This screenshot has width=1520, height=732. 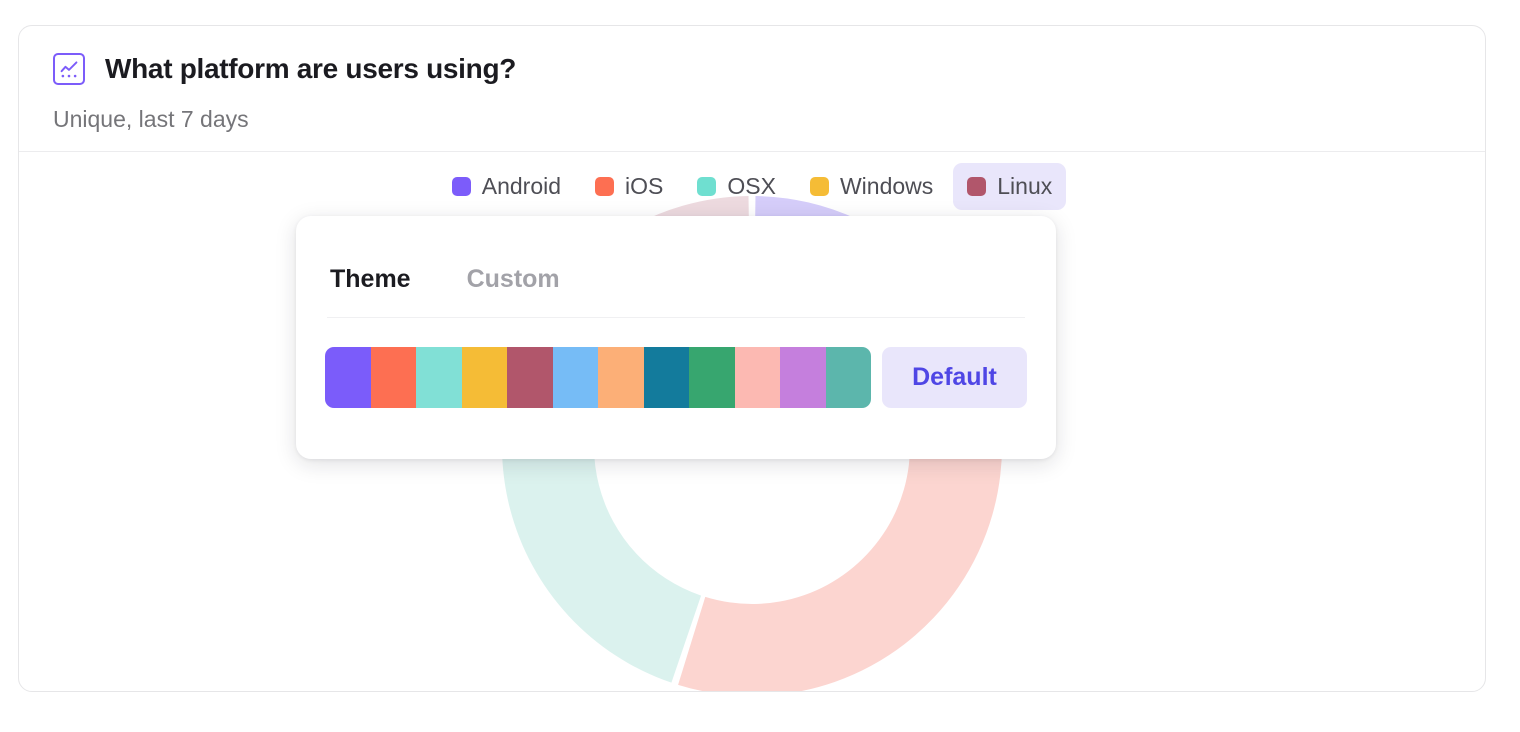 What do you see at coordinates (676, 317) in the screenshot?
I see `popup-divider` at bounding box center [676, 317].